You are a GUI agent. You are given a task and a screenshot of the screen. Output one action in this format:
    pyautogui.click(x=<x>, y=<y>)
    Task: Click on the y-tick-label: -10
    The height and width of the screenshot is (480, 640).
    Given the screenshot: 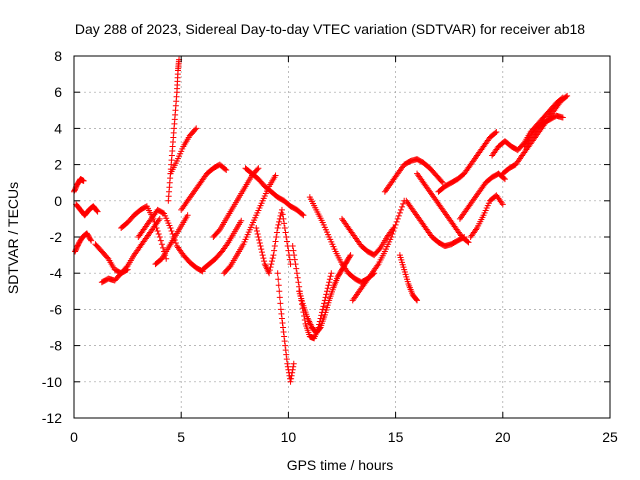 What is the action you would take?
    pyautogui.click(x=52, y=382)
    